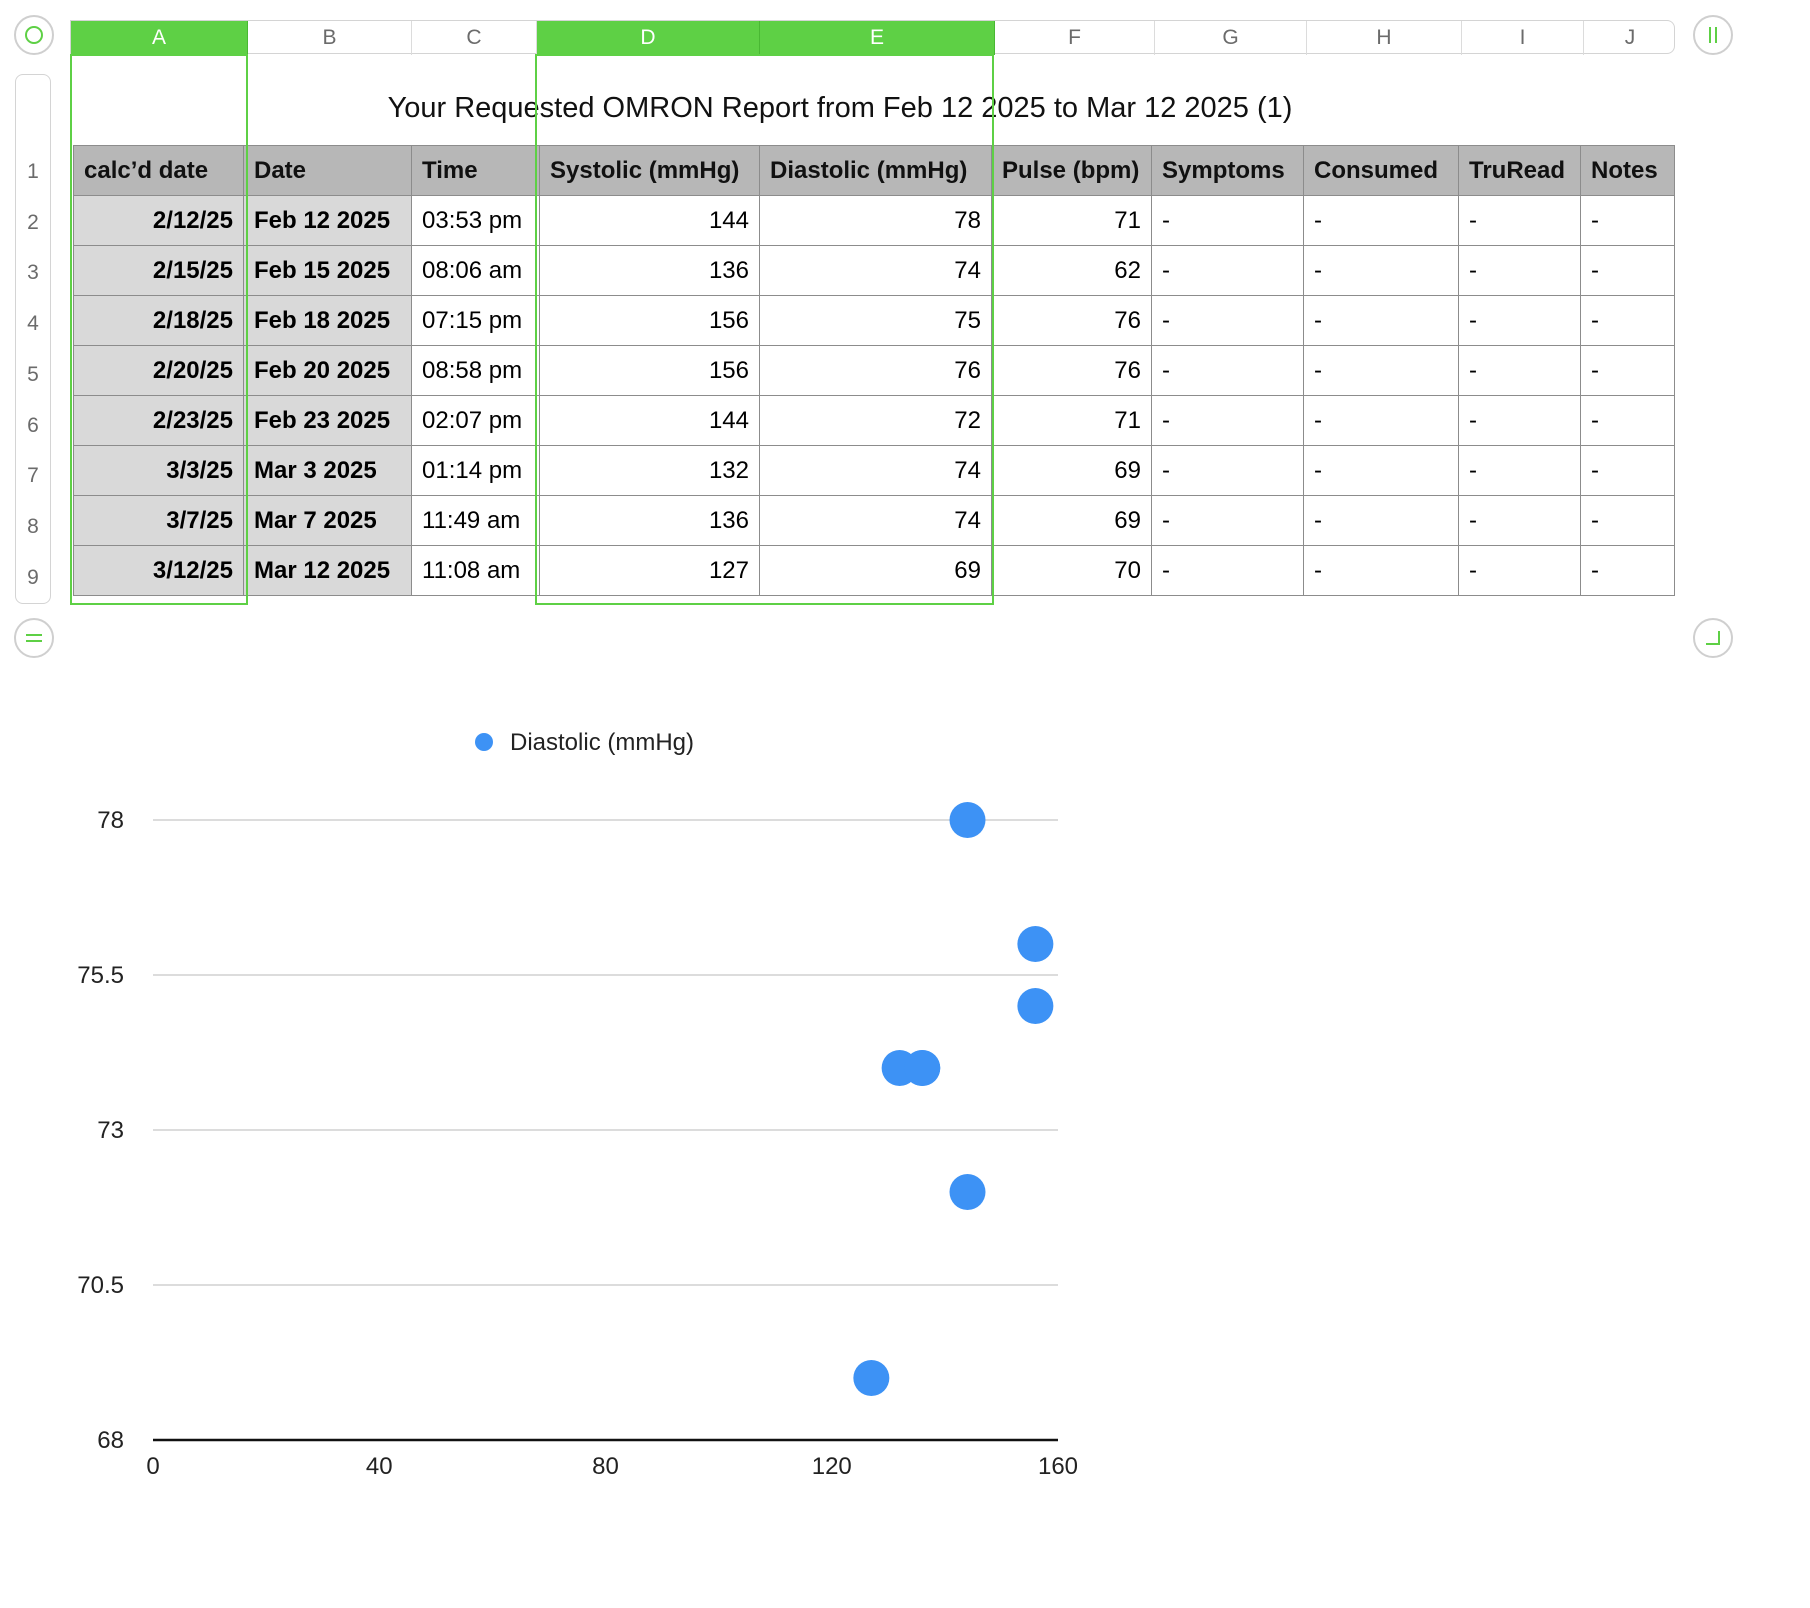  Describe the element at coordinates (875, 420) in the screenshot. I see `table-cell: 72` at that location.